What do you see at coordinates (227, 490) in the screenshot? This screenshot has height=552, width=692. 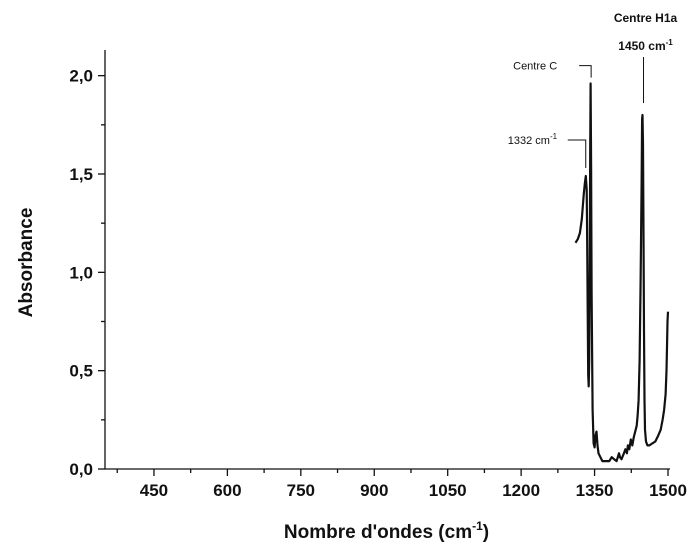 I see `x-tick-label: 600` at bounding box center [227, 490].